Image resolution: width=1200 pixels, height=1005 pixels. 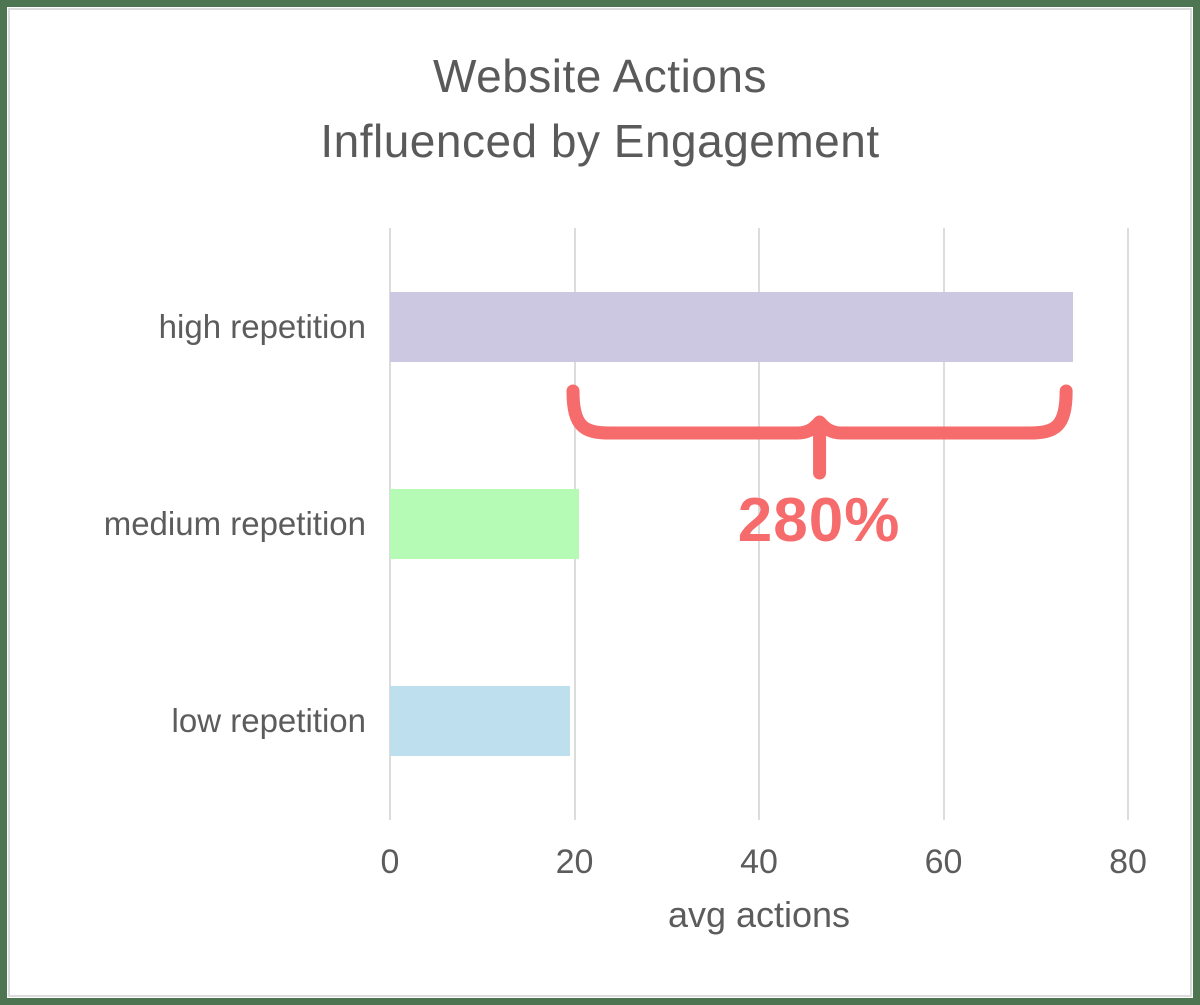 I want to click on chart-title-line-2: Influenced by Engagement, so click(x=600, y=141).